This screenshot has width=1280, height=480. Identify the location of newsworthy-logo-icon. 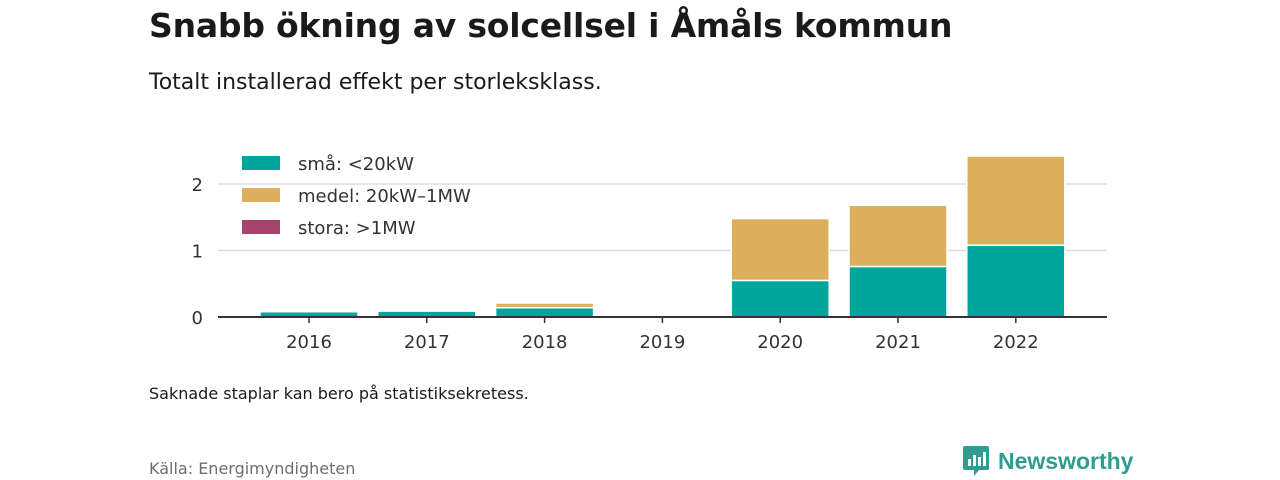
(976, 461).